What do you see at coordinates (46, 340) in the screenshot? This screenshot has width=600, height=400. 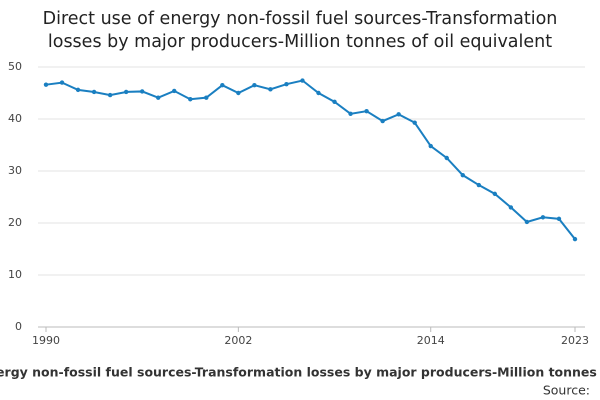 I see `x-tick-label: 1990` at bounding box center [46, 340].